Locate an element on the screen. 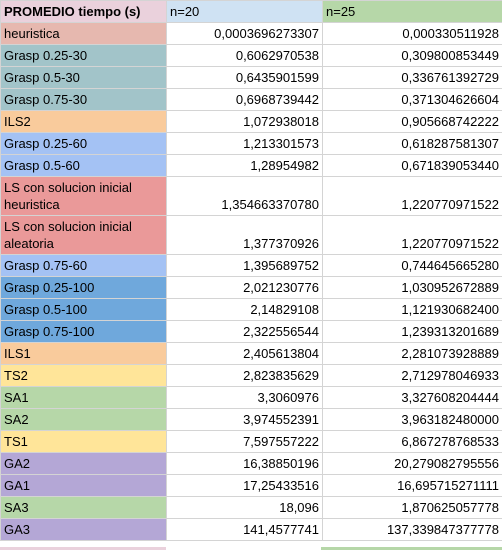 Image resolution: width=502 pixels, height=550 pixels. time-n20-cell: 1,377370926 is located at coordinates (244, 235).